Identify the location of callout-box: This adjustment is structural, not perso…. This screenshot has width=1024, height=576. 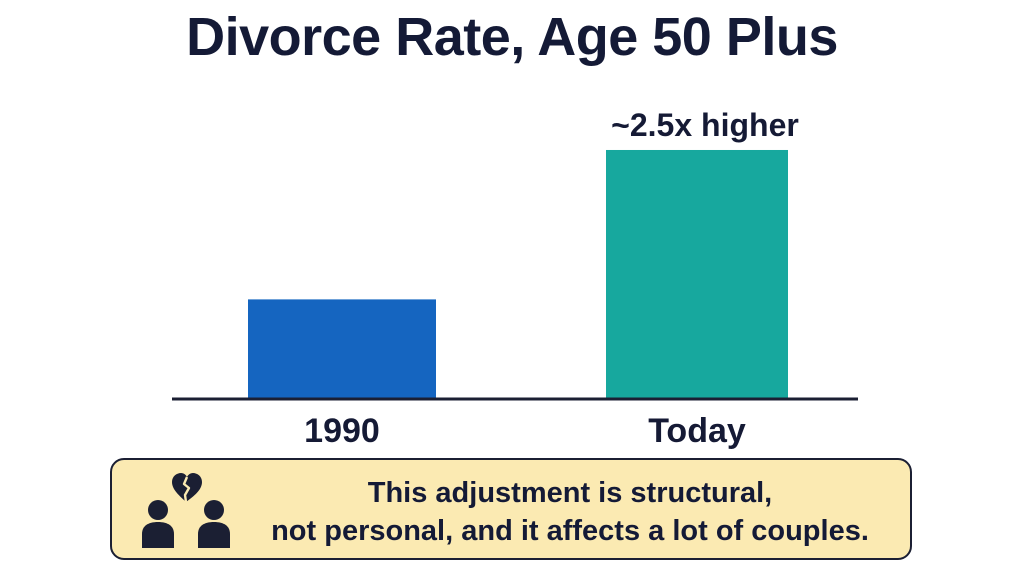
(511, 509).